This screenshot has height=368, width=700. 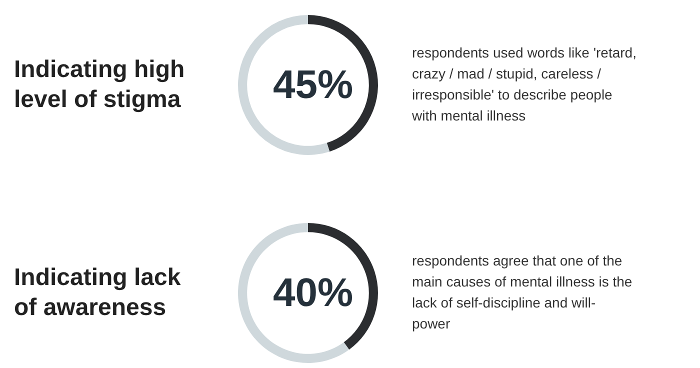 I want to click on text: respondents agree that one of the main causes of mental illness is the lack of self-discipline and will-power, so click(x=522, y=292).